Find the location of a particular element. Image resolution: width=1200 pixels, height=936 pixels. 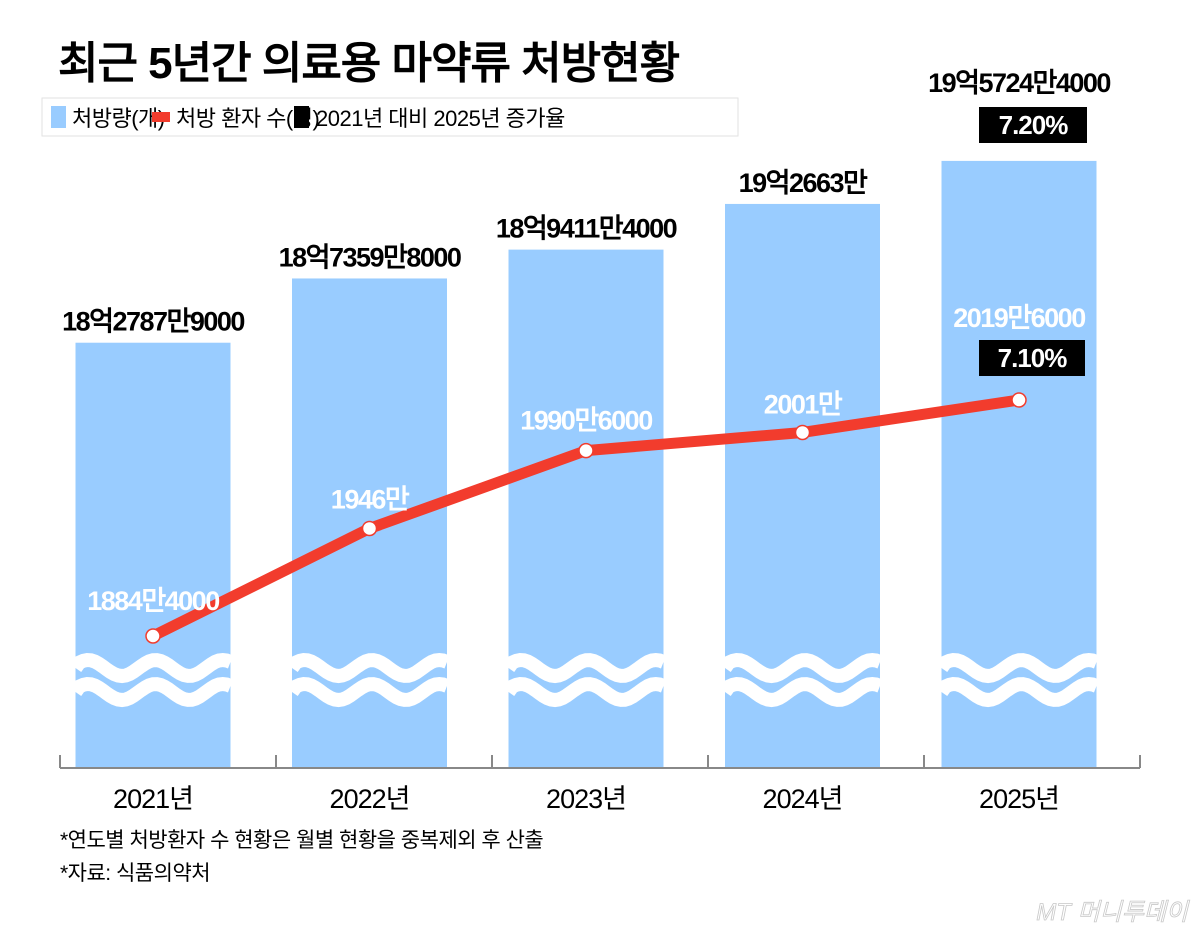

x-tick-label: 2025년 is located at coordinates (1019, 799).